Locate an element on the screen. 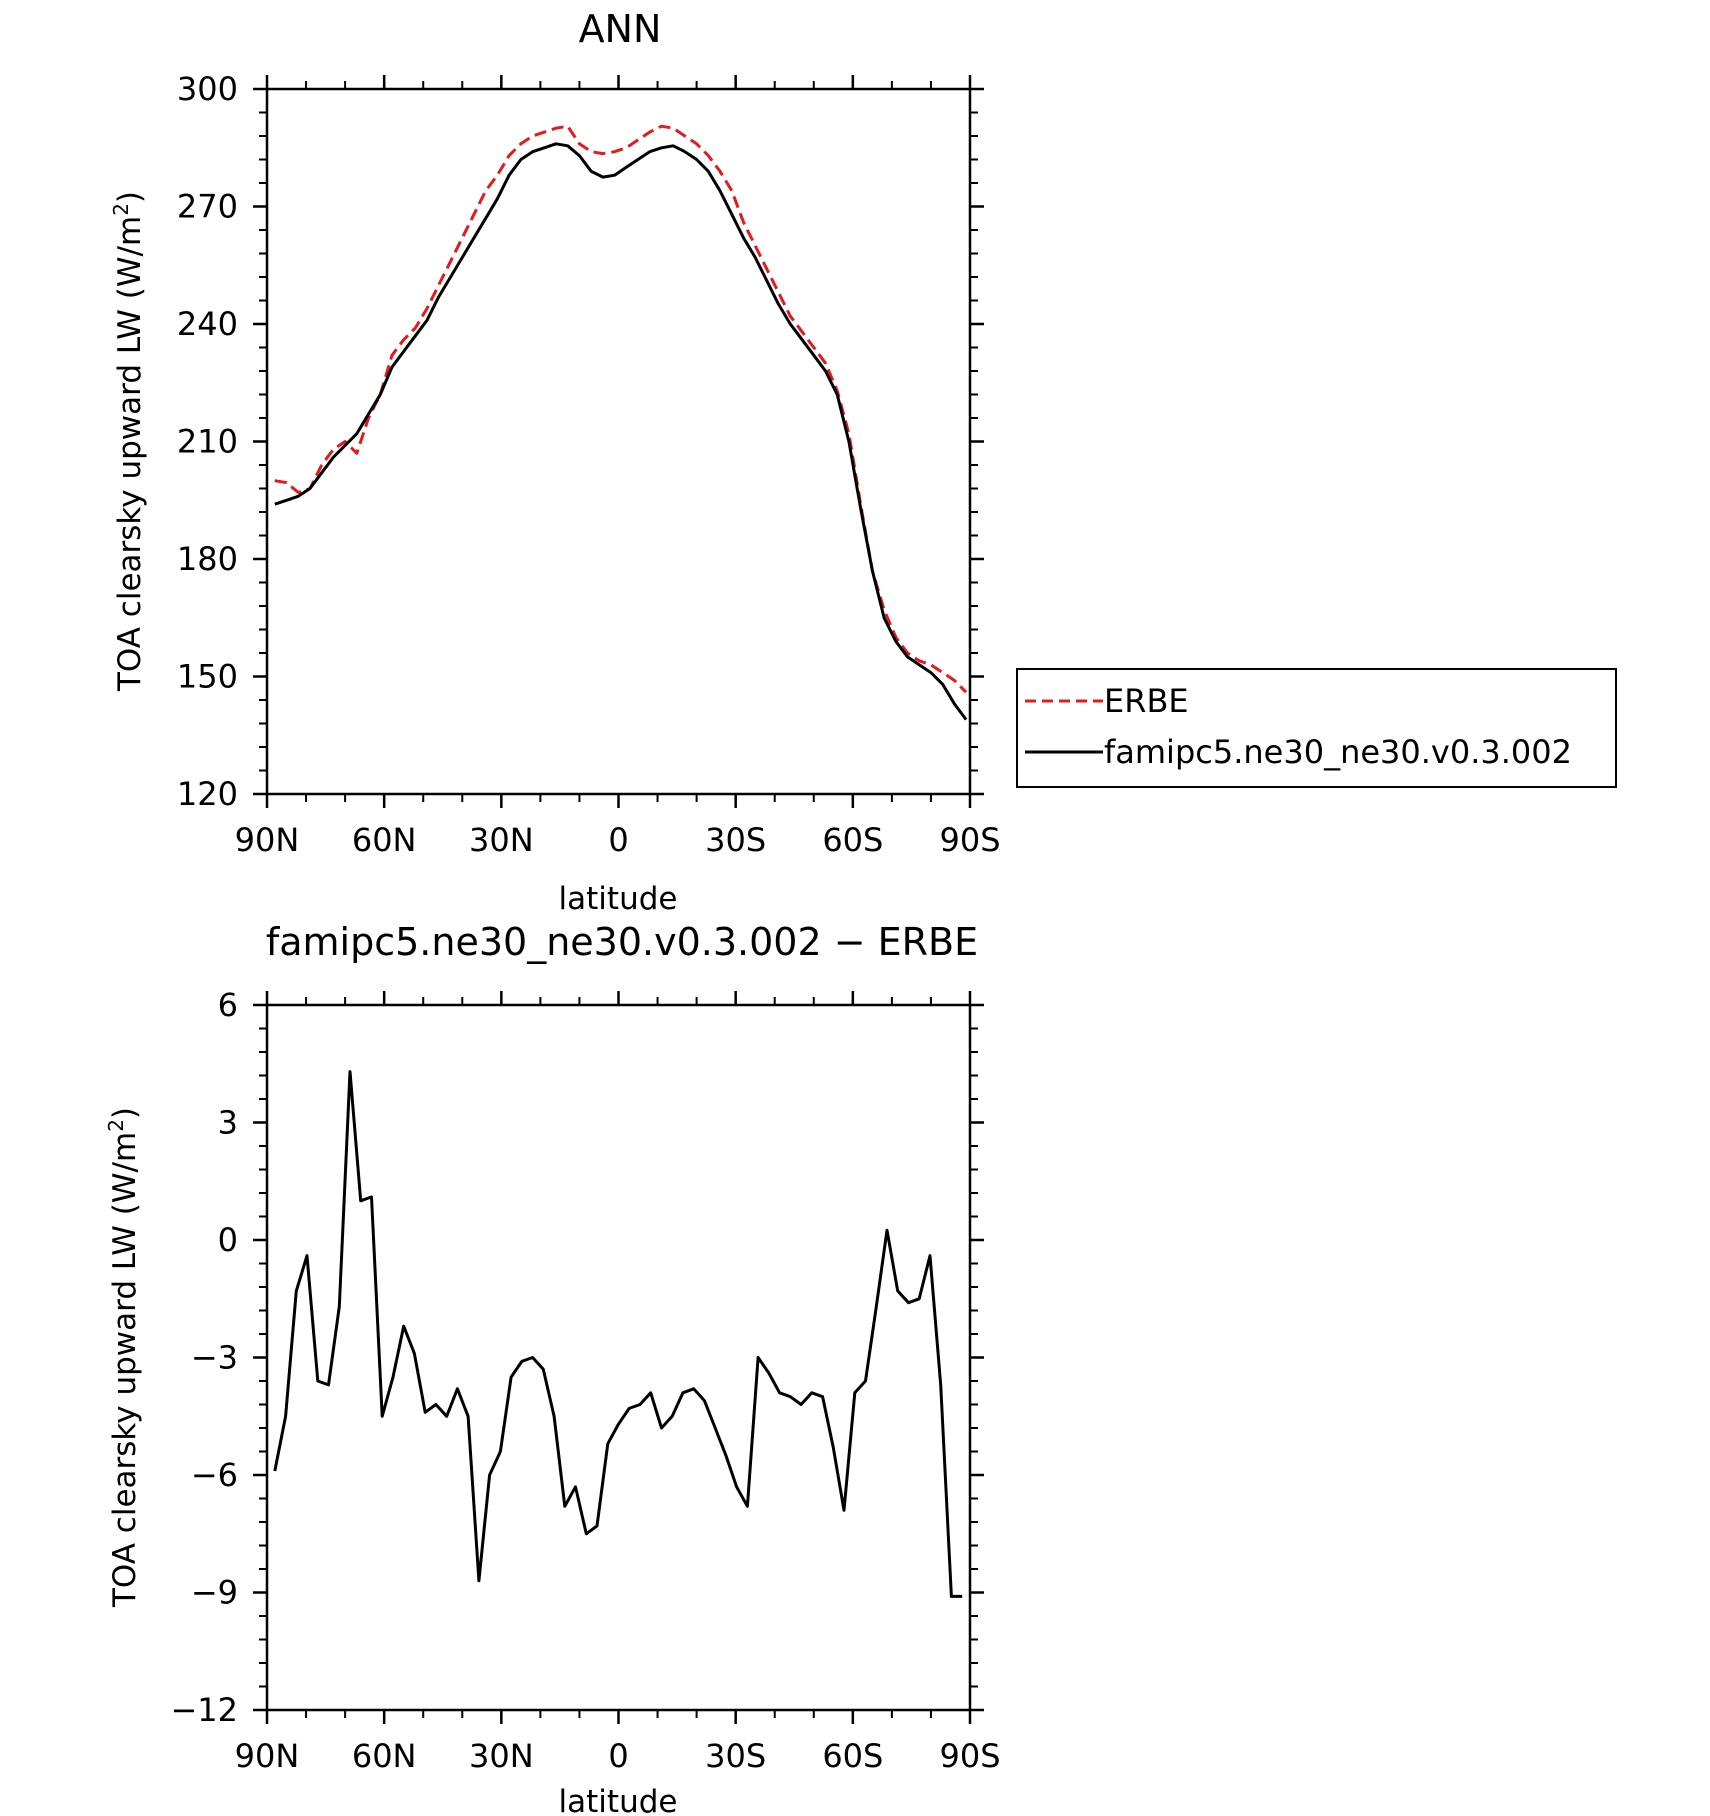  legend: ERBE famipc5.ne30_ne30.v0.3.002 is located at coordinates (1316, 728).